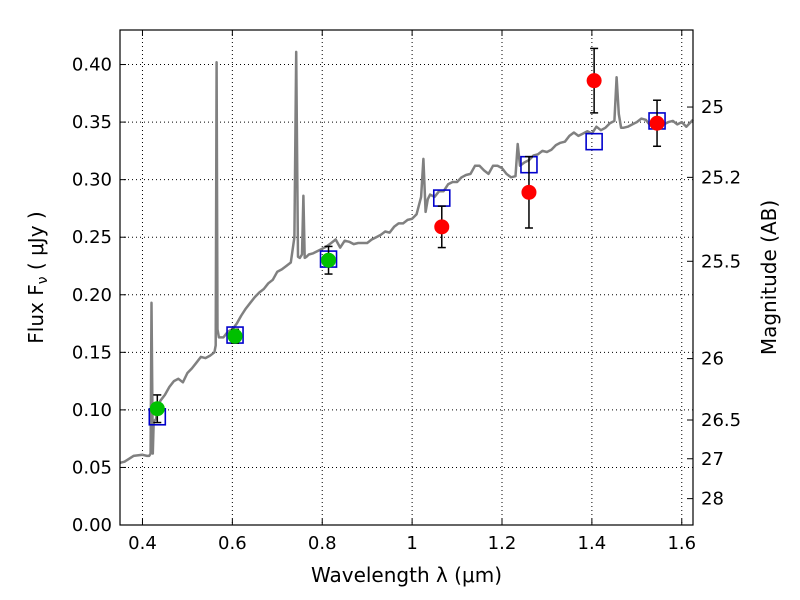 Image resolution: width=800 pixels, height=600 pixels. I want to click on y2-tick-label: 25, so click(712, 107).